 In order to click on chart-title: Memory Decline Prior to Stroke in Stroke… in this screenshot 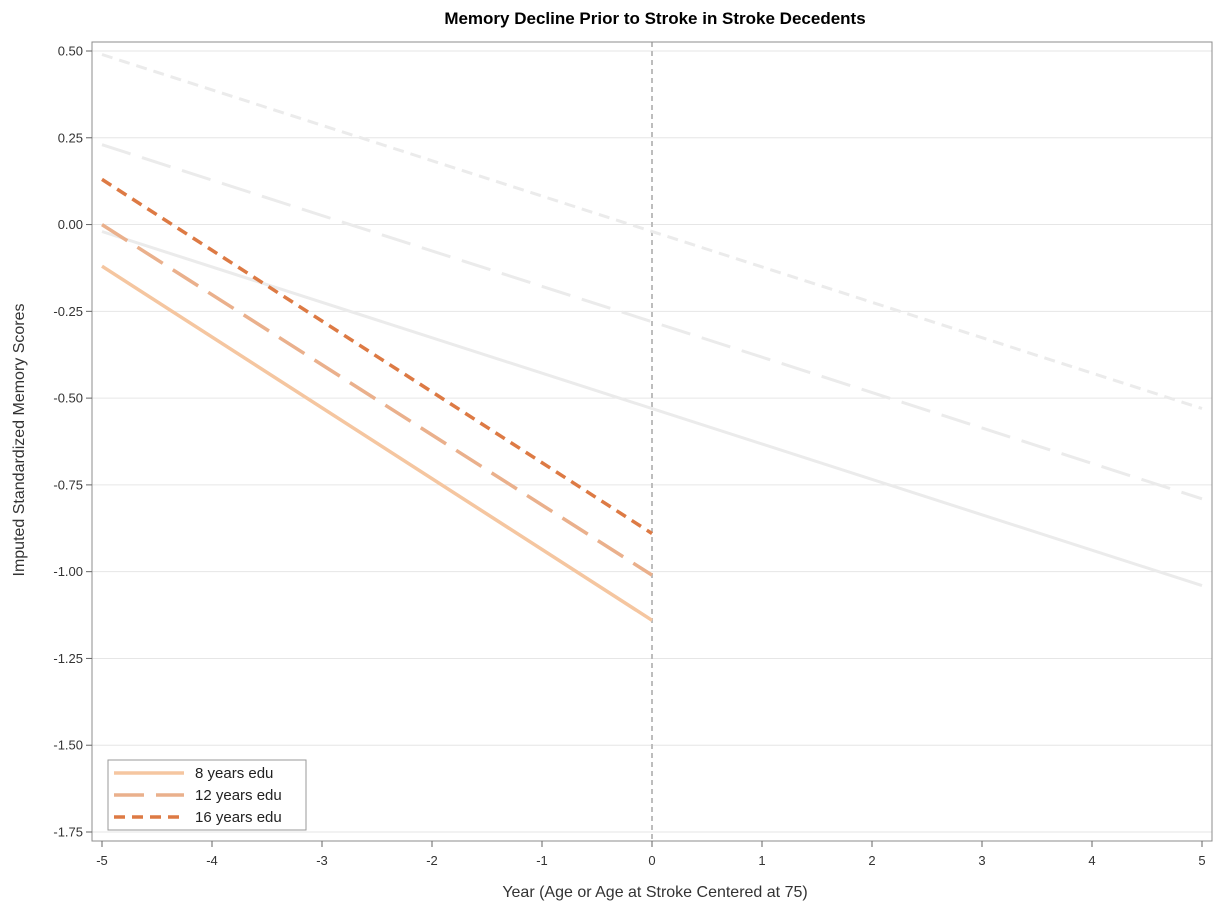, I will do `click(654, 18)`.